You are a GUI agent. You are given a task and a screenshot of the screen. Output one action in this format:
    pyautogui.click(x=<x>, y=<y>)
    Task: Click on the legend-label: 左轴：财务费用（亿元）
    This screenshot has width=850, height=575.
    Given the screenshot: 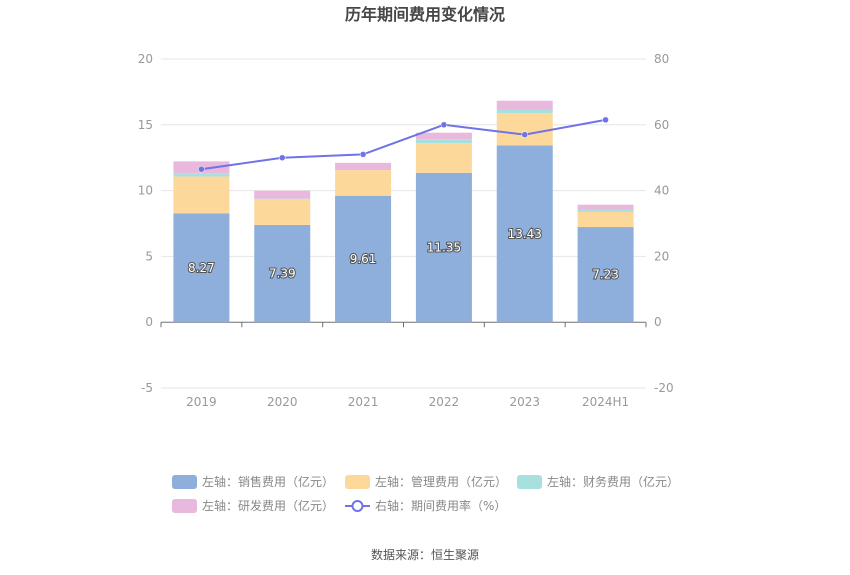 What is the action you would take?
    pyautogui.click(x=613, y=481)
    